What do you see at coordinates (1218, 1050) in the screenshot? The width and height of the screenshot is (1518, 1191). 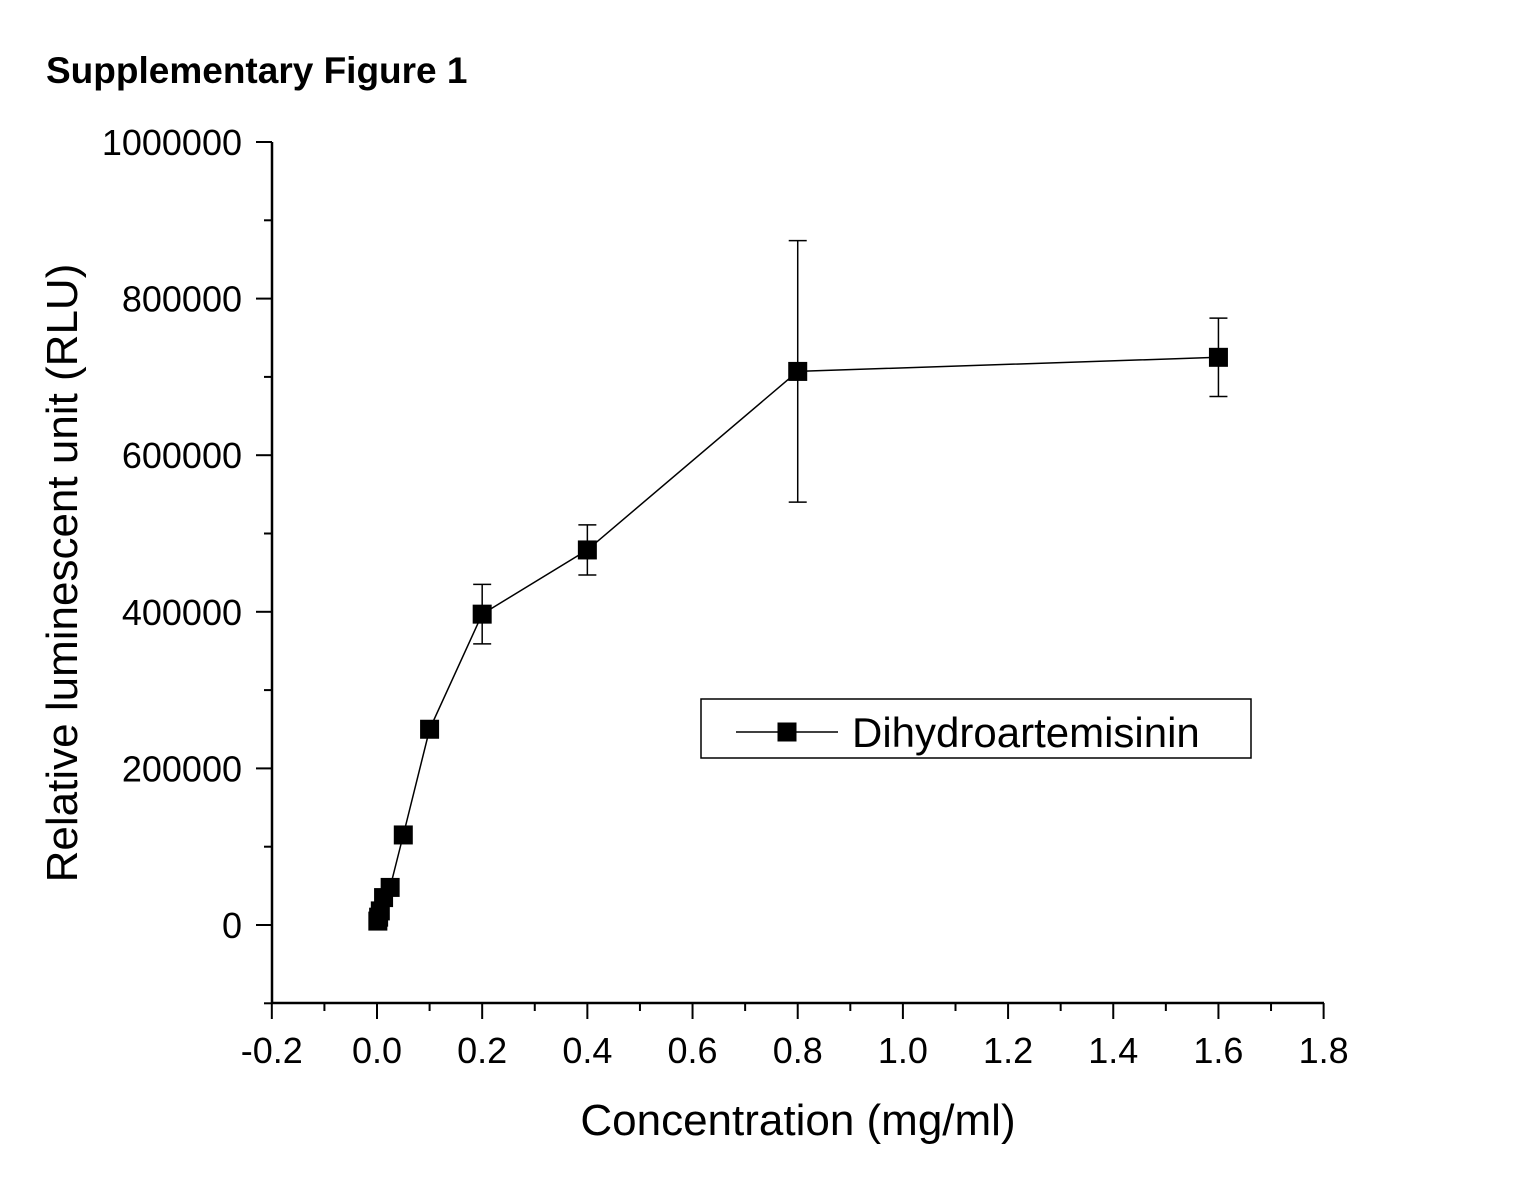 I see `x-tick-label: 1.6` at bounding box center [1218, 1050].